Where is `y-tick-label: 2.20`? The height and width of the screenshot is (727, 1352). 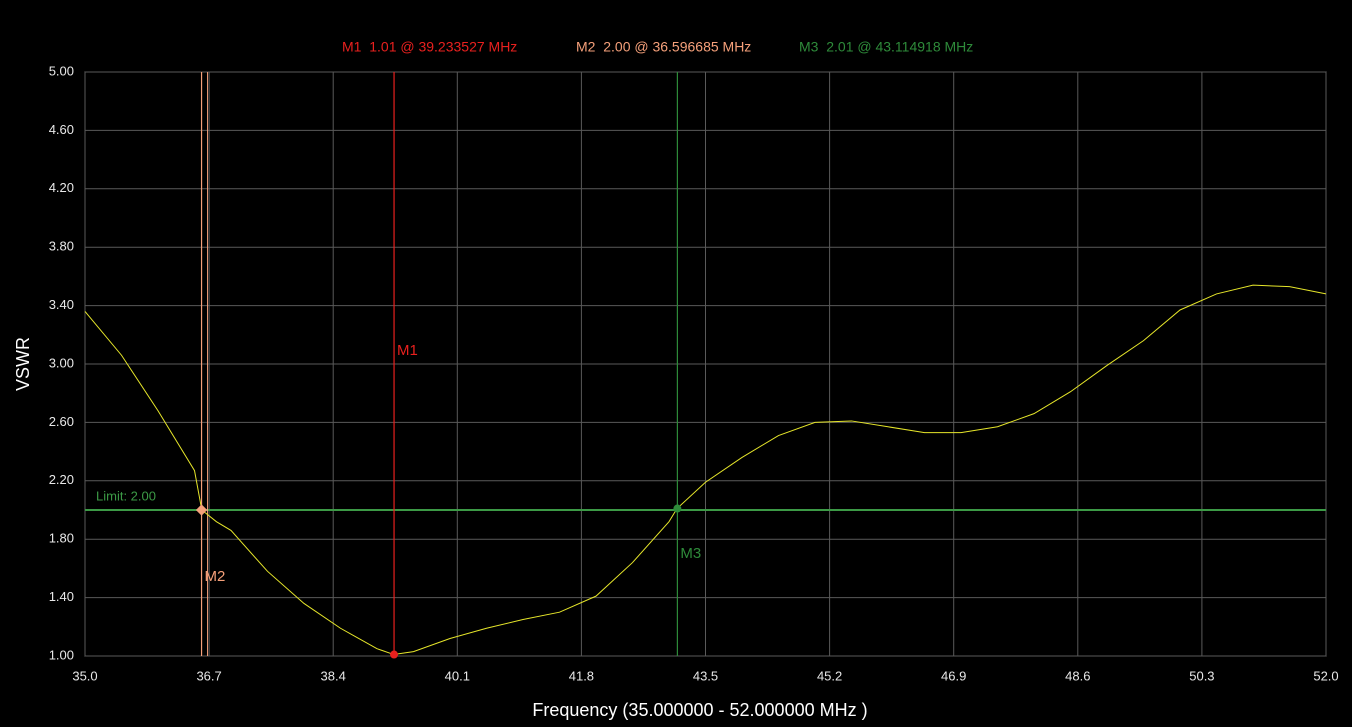 y-tick-label: 2.20 is located at coordinates (61, 479).